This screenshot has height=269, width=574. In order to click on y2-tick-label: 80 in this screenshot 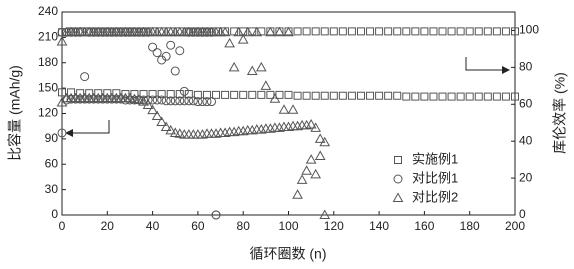, I will do `click(526, 67)`.